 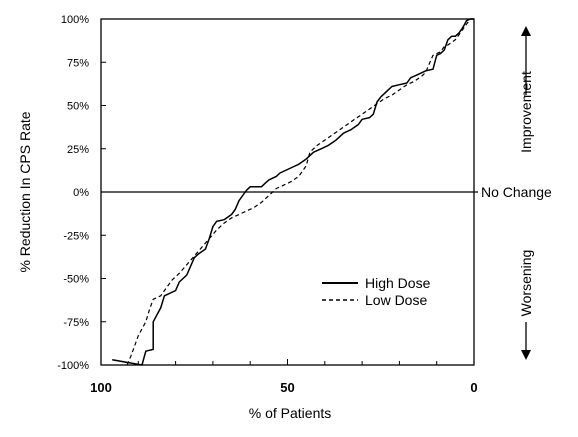 I want to click on improvement-label: Improvement, so click(x=526, y=112).